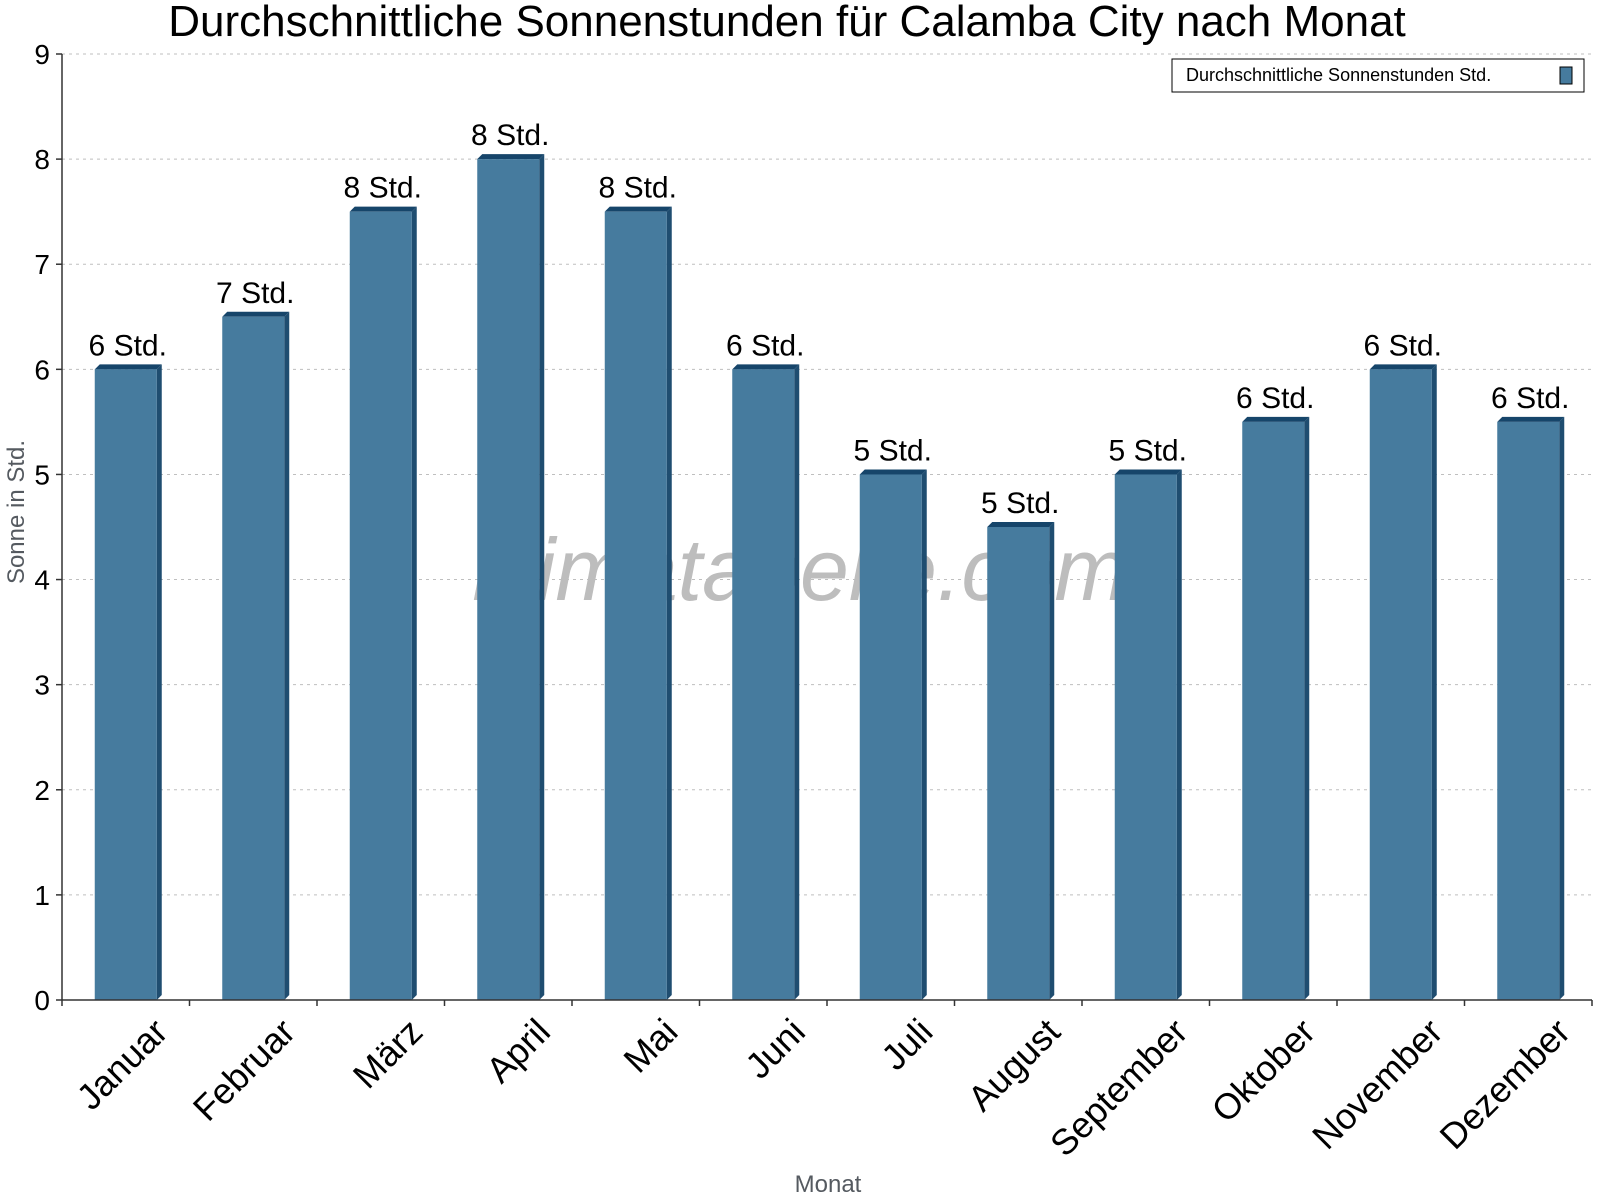 This screenshot has height=1200, width=1600. I want to click on x-tick-label: Februar, so click(244, 1070).